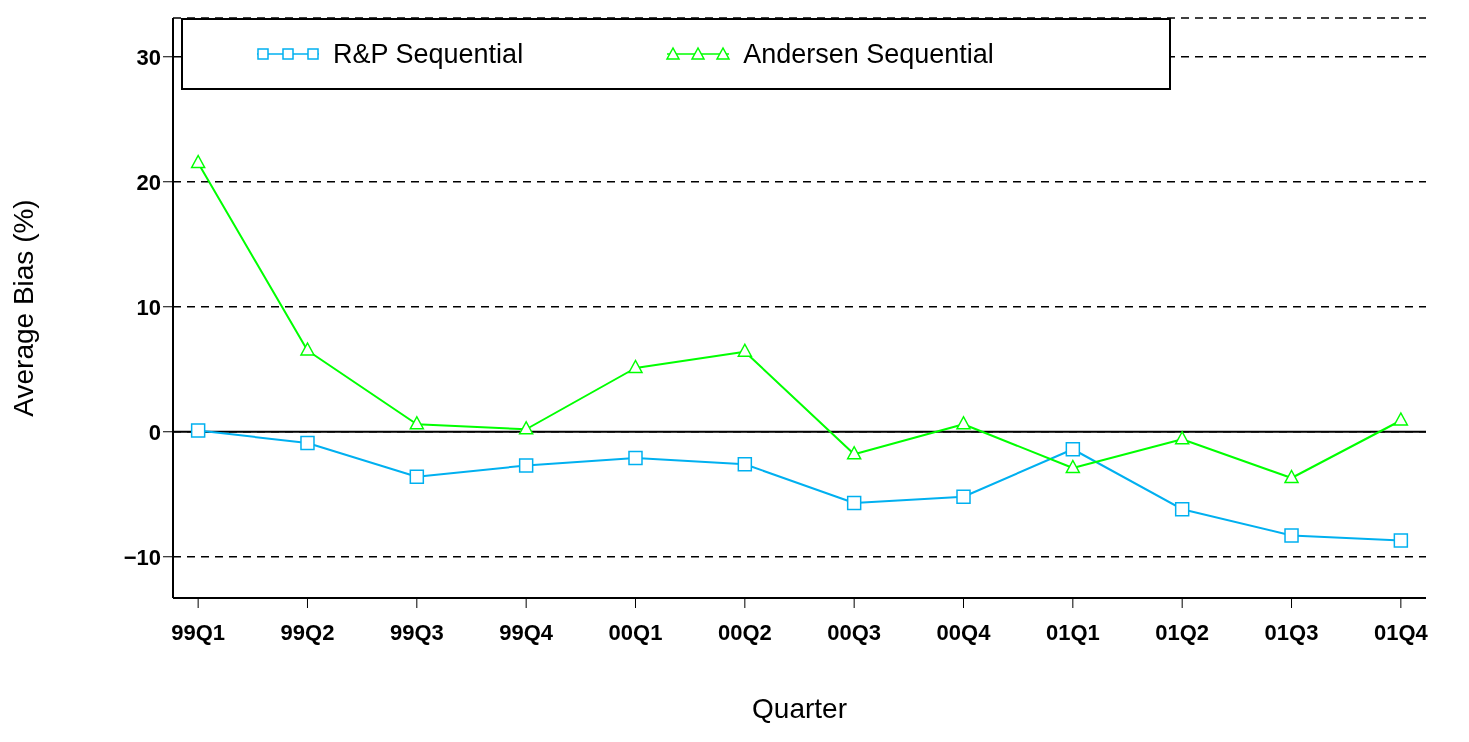  What do you see at coordinates (154, 432) in the screenshot?
I see `y-tick-label: 0` at bounding box center [154, 432].